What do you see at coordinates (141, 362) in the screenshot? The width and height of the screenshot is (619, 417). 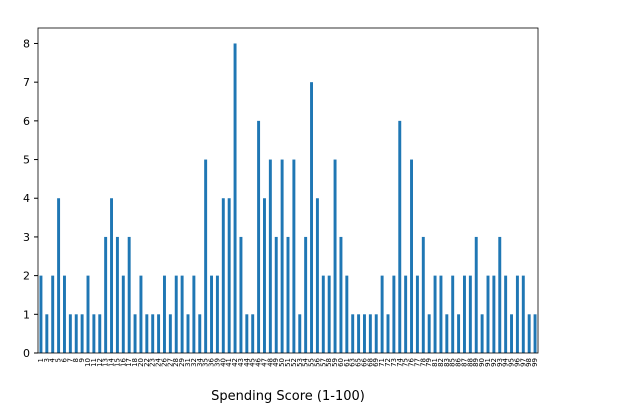 I see `x-tick-label: 20` at bounding box center [141, 362].